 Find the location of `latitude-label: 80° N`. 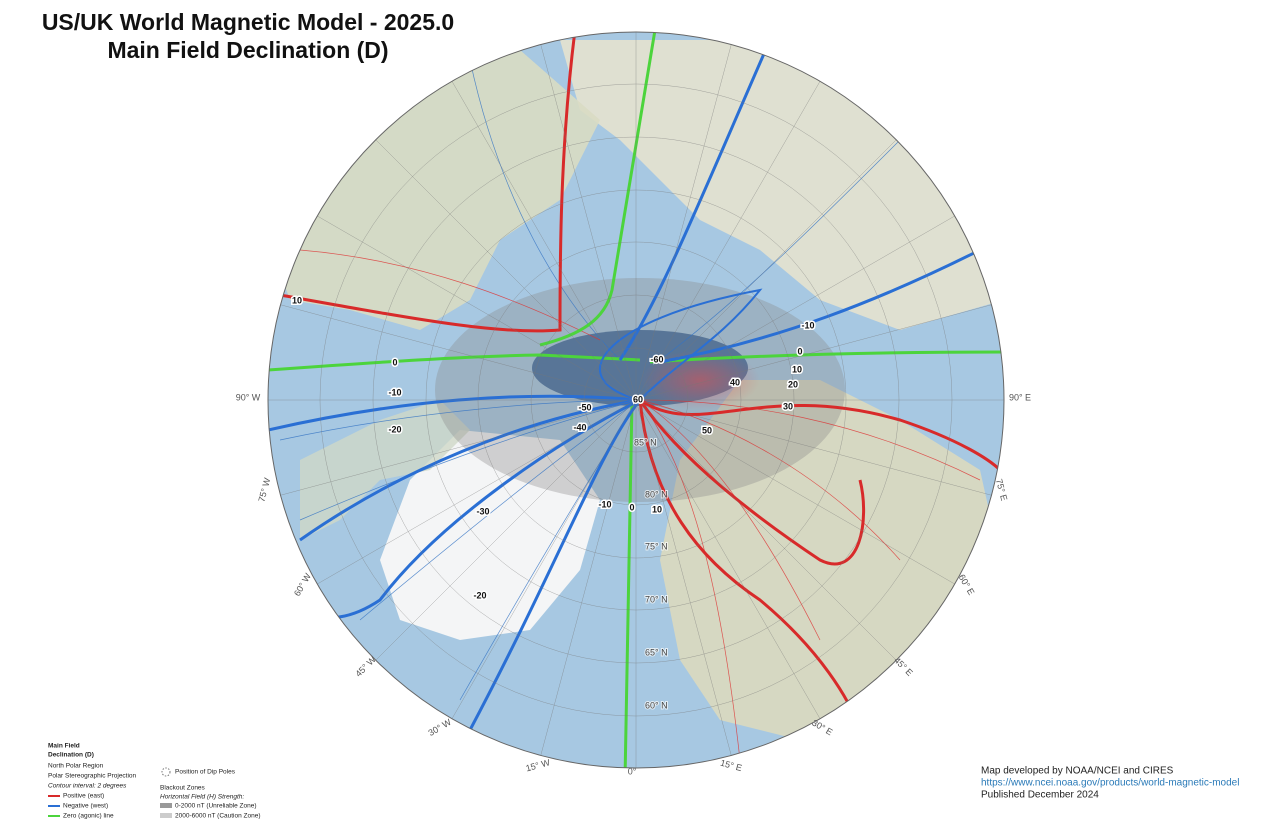

latitude-label: 80° N is located at coordinates (656, 494).